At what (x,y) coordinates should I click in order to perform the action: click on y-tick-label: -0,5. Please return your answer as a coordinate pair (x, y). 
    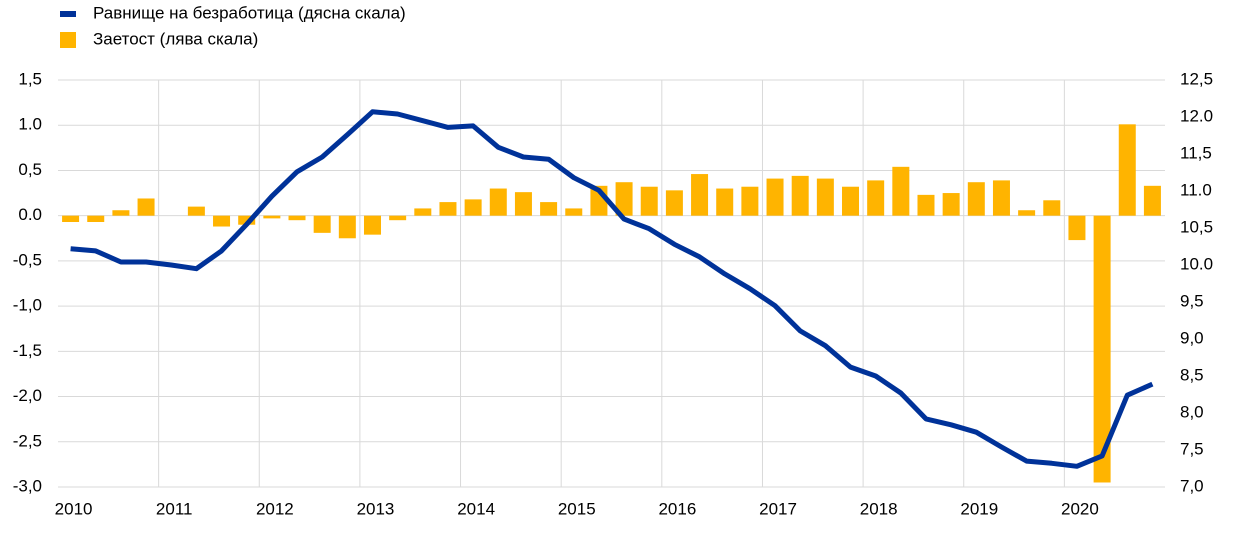
    Looking at the image, I should click on (27, 259).